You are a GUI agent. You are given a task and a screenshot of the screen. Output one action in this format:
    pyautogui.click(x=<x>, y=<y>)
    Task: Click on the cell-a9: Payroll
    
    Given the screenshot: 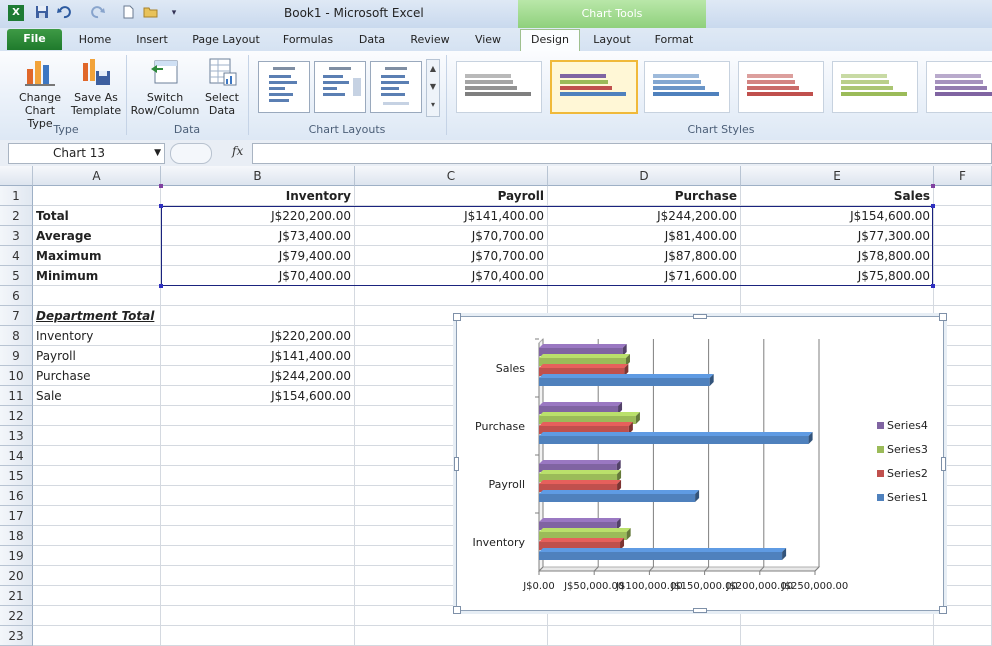 What is the action you would take?
    pyautogui.click(x=97, y=356)
    